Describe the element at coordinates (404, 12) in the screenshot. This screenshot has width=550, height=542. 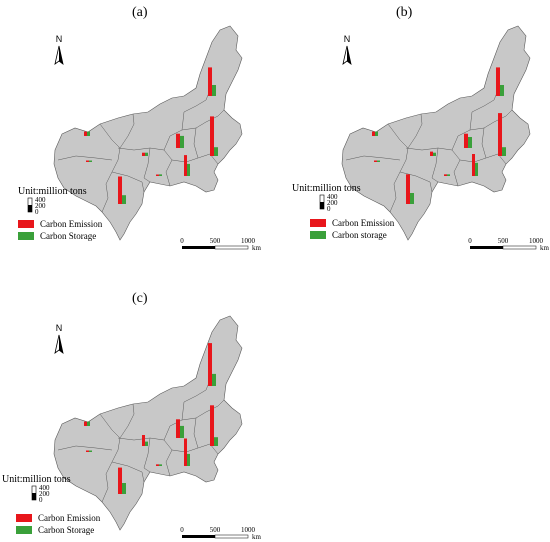
I see `panel-label-b: (b)` at that location.